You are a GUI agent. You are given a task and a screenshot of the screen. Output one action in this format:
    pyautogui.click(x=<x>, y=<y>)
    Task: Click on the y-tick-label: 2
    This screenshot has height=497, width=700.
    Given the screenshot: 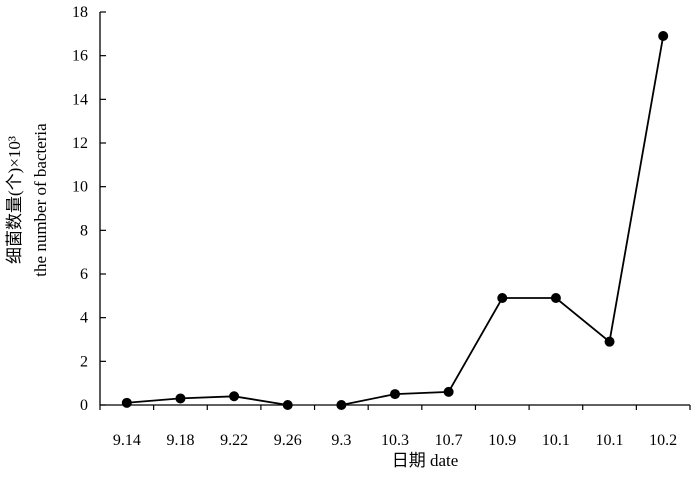 What is the action you would take?
    pyautogui.click(x=84, y=361)
    